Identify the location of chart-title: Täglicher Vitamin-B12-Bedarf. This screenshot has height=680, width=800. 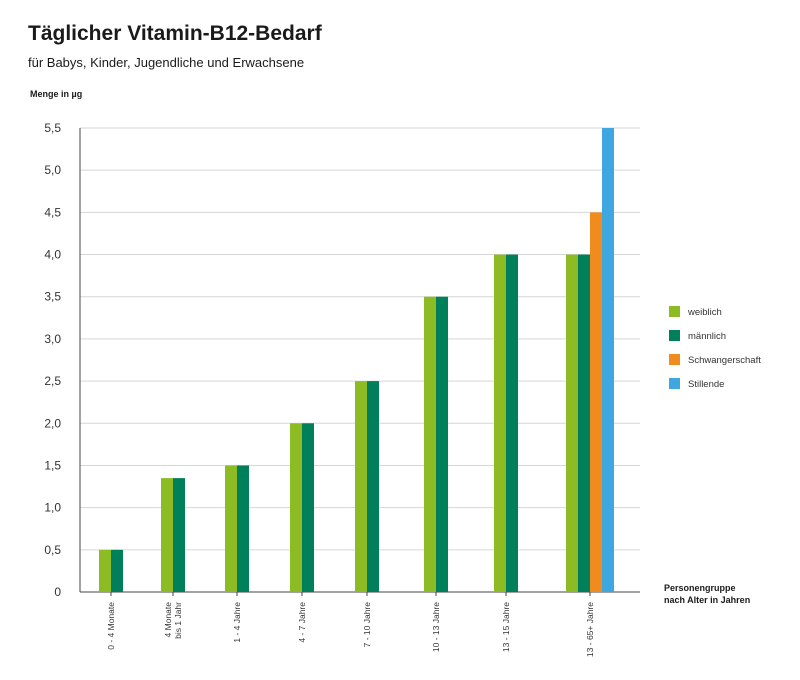
(175, 33).